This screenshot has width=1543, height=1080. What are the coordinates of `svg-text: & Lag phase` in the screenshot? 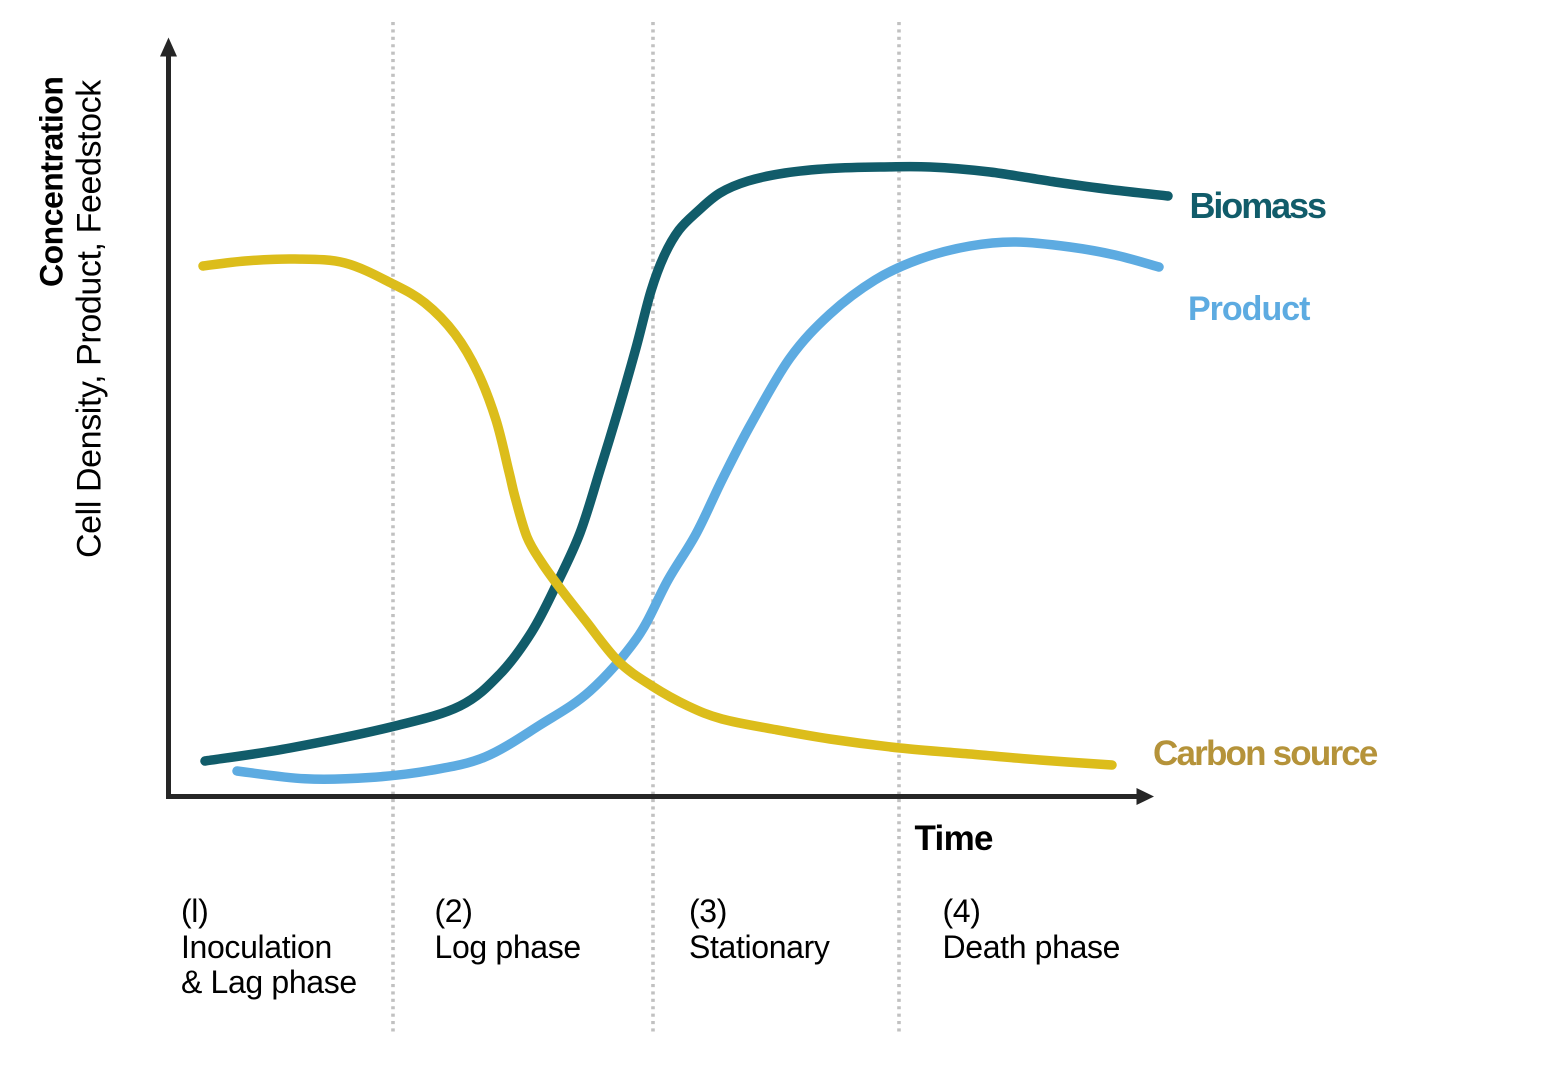 It's located at (269, 982).